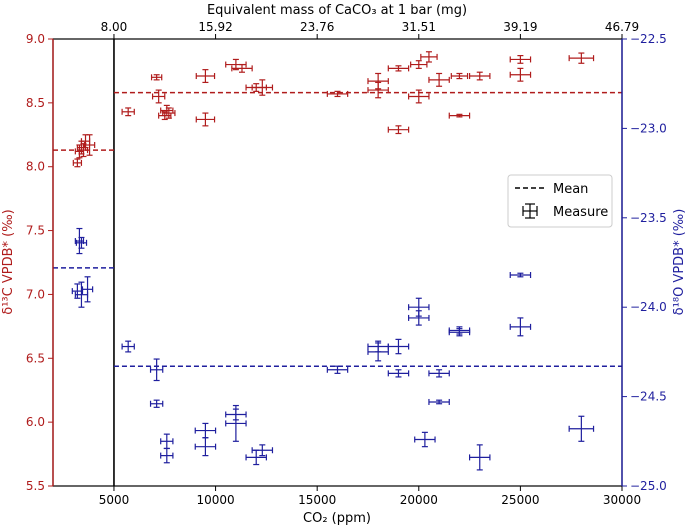  What do you see at coordinates (8, 261) in the screenshot?
I see `left-axis-label: δ¹³C VPDB* (‰)` at bounding box center [8, 261].